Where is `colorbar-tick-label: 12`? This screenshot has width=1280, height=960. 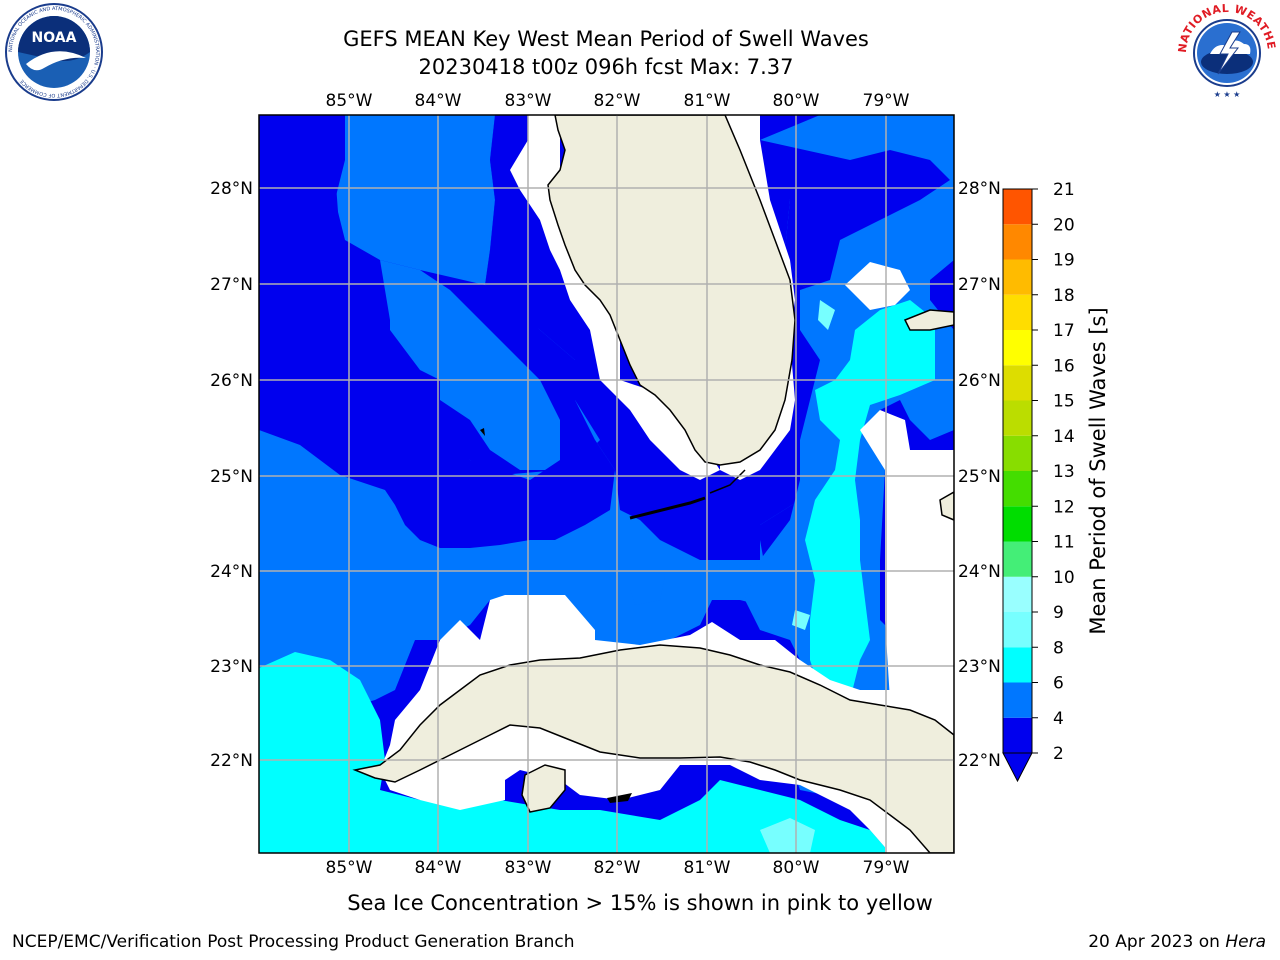 colorbar-tick-label: 12 is located at coordinates (1064, 507).